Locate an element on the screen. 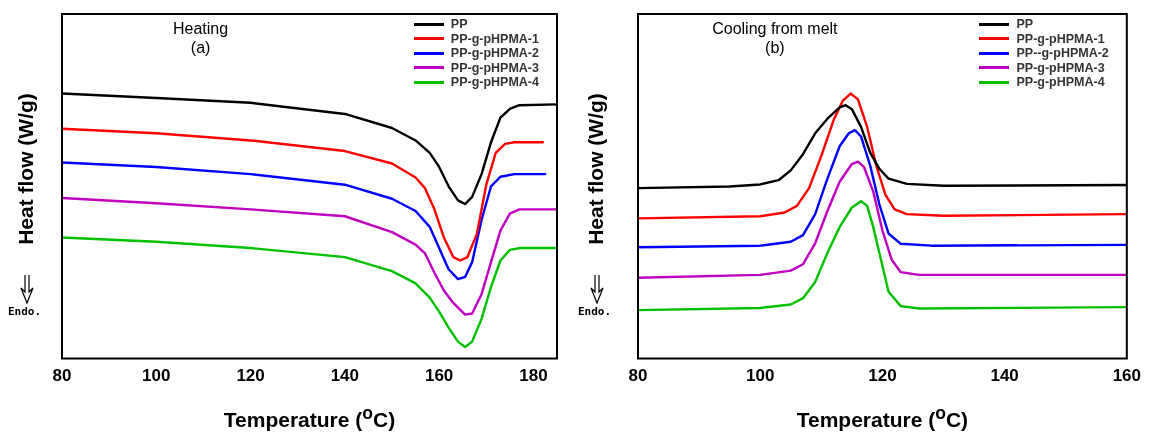  chart-subtitle: (b) is located at coordinates (775, 47).